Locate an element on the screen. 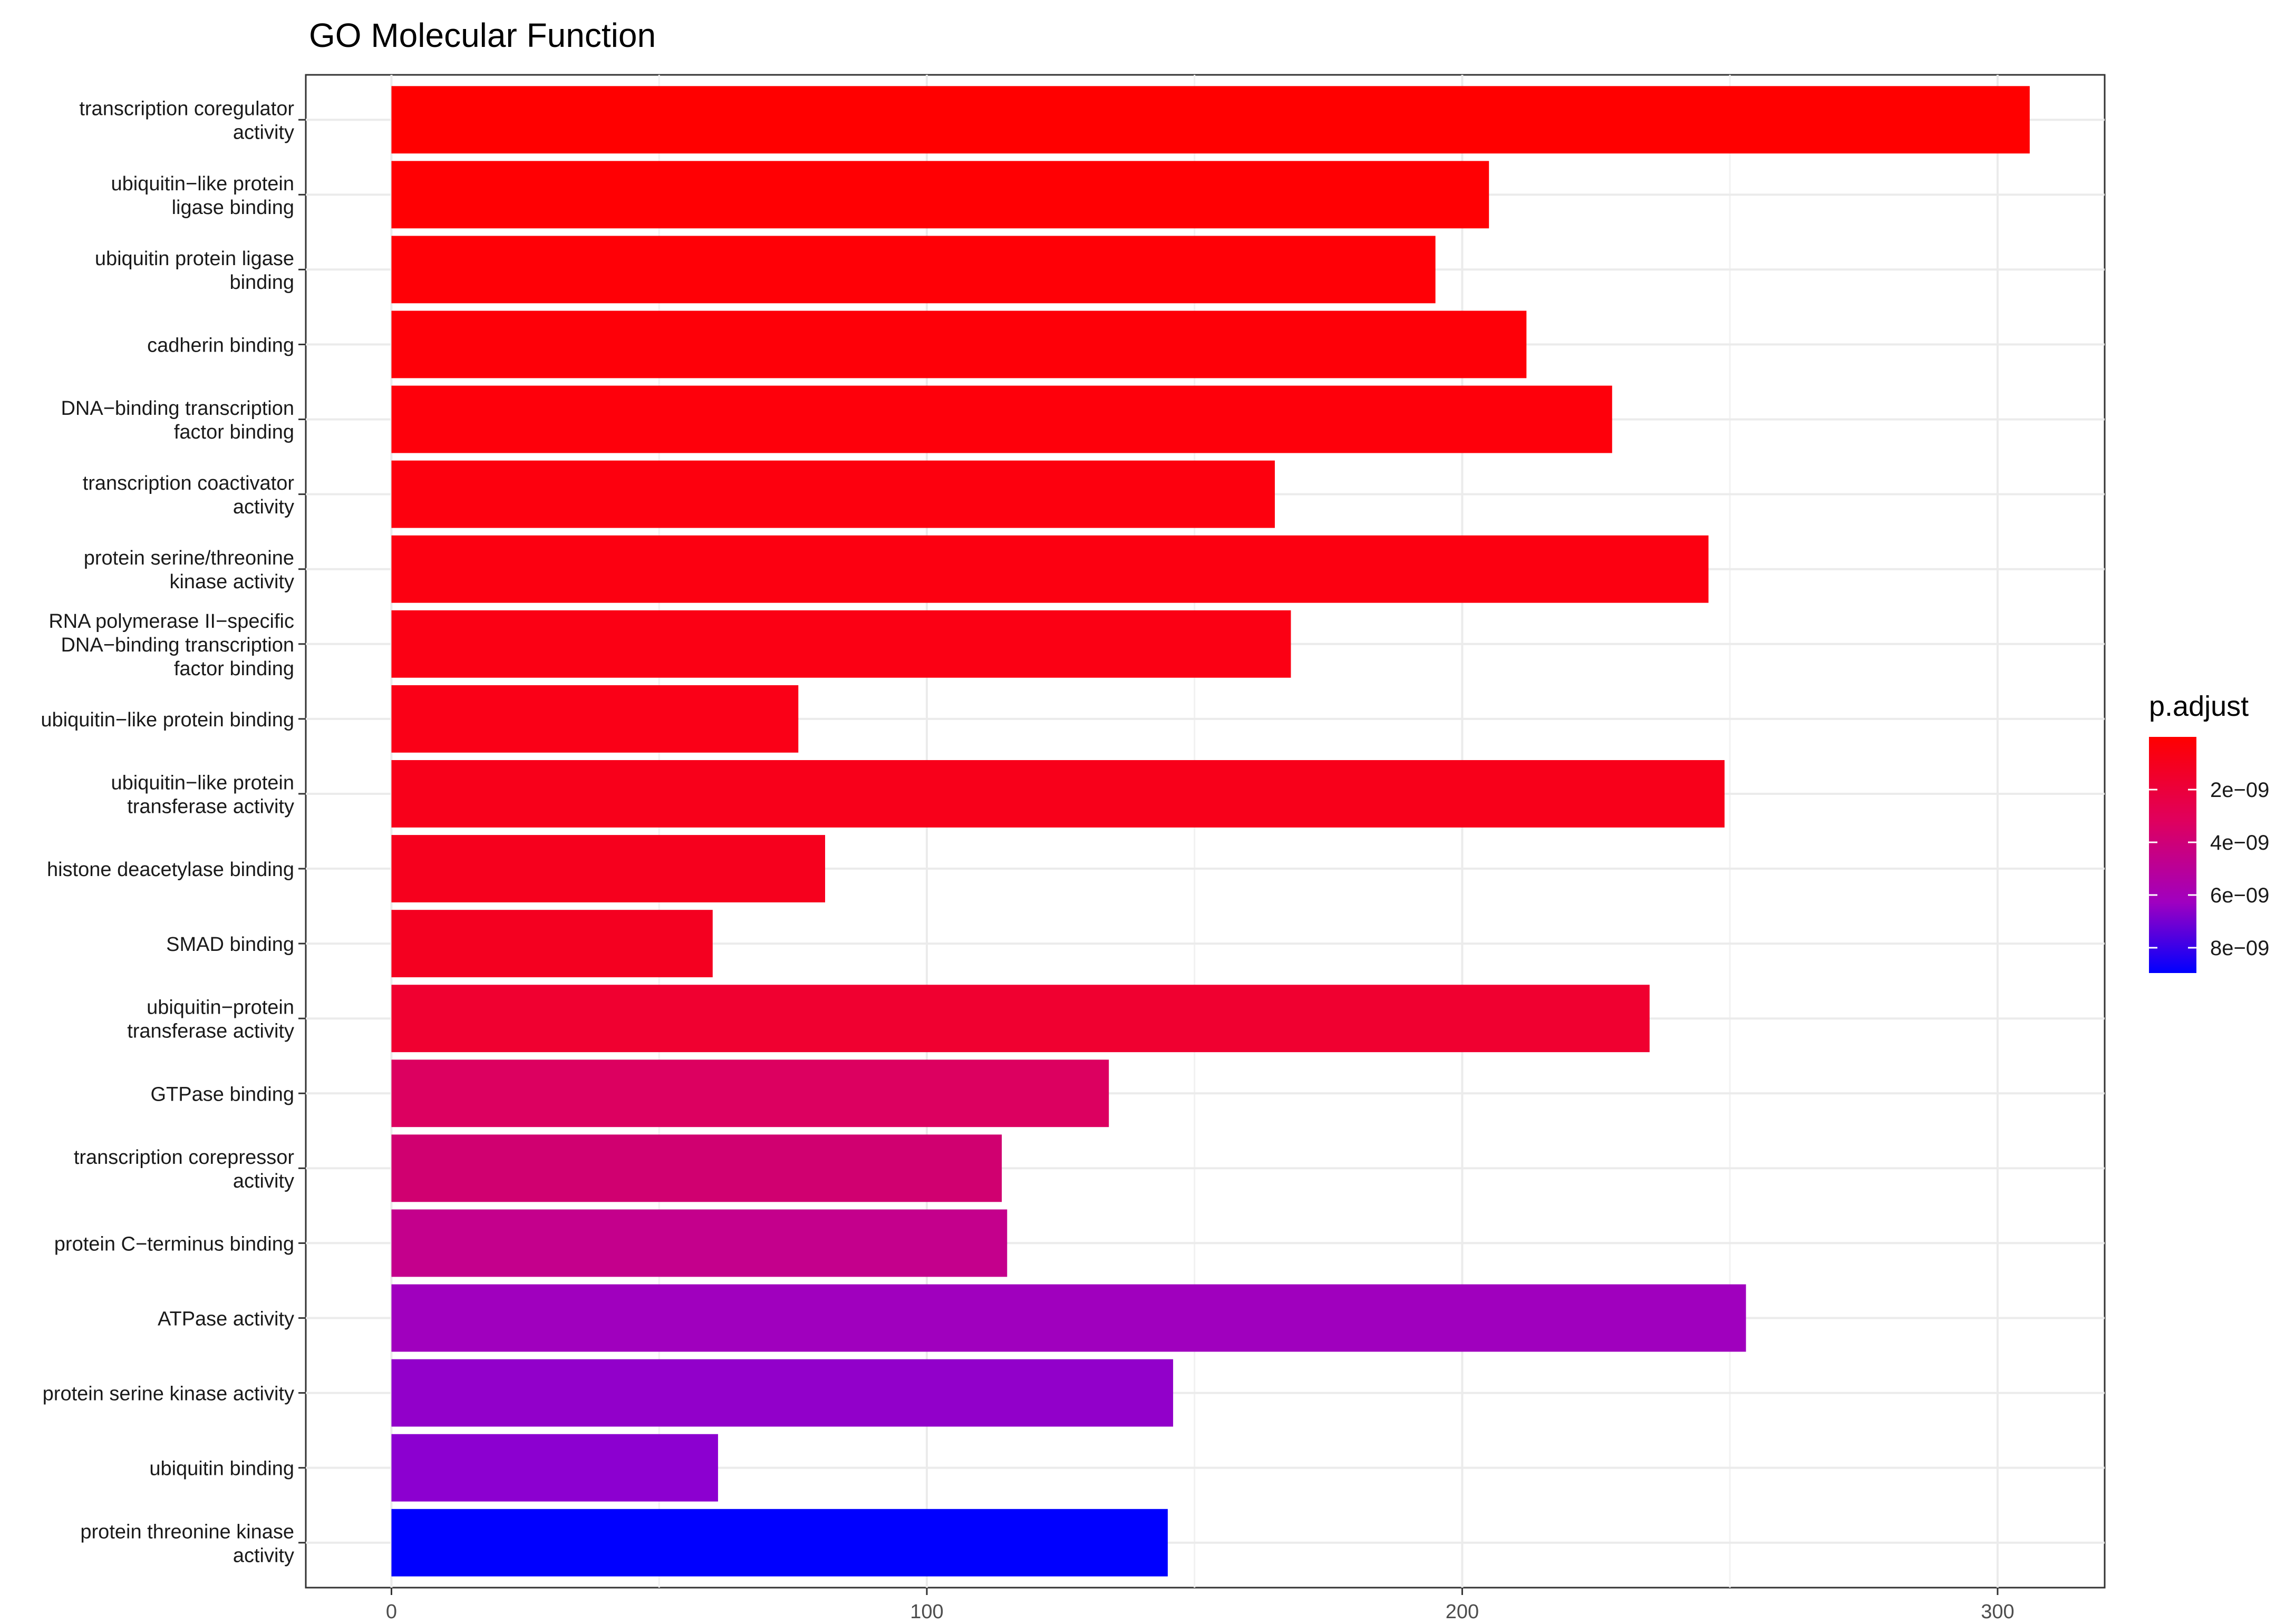 This screenshot has height=1624, width=2295. x-tick-label: 200 is located at coordinates (1463, 1612).